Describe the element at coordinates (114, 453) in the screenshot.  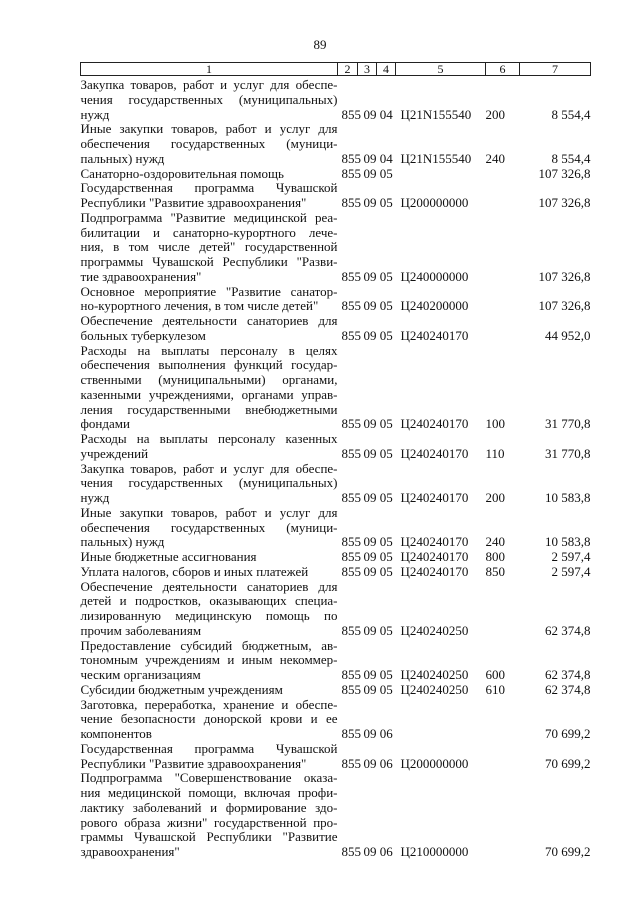
I see `description-line: учреждений` at that location.